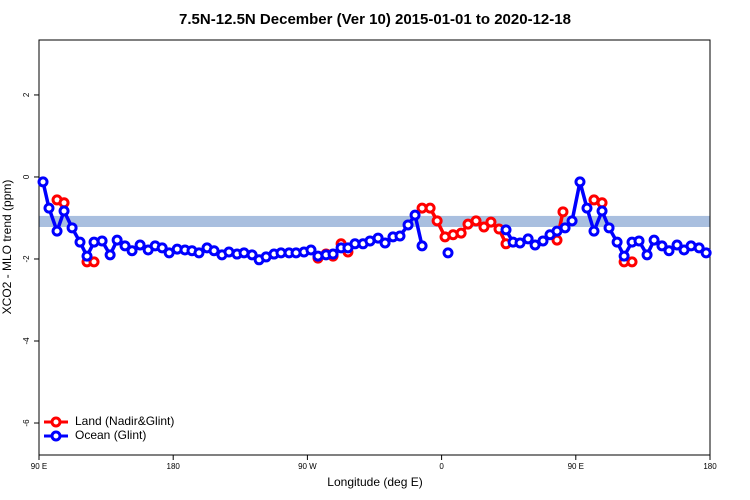 The height and width of the screenshot is (500, 750). What do you see at coordinates (374, 482) in the screenshot?
I see `x-axis-label: Longitude (deg E)` at bounding box center [374, 482].